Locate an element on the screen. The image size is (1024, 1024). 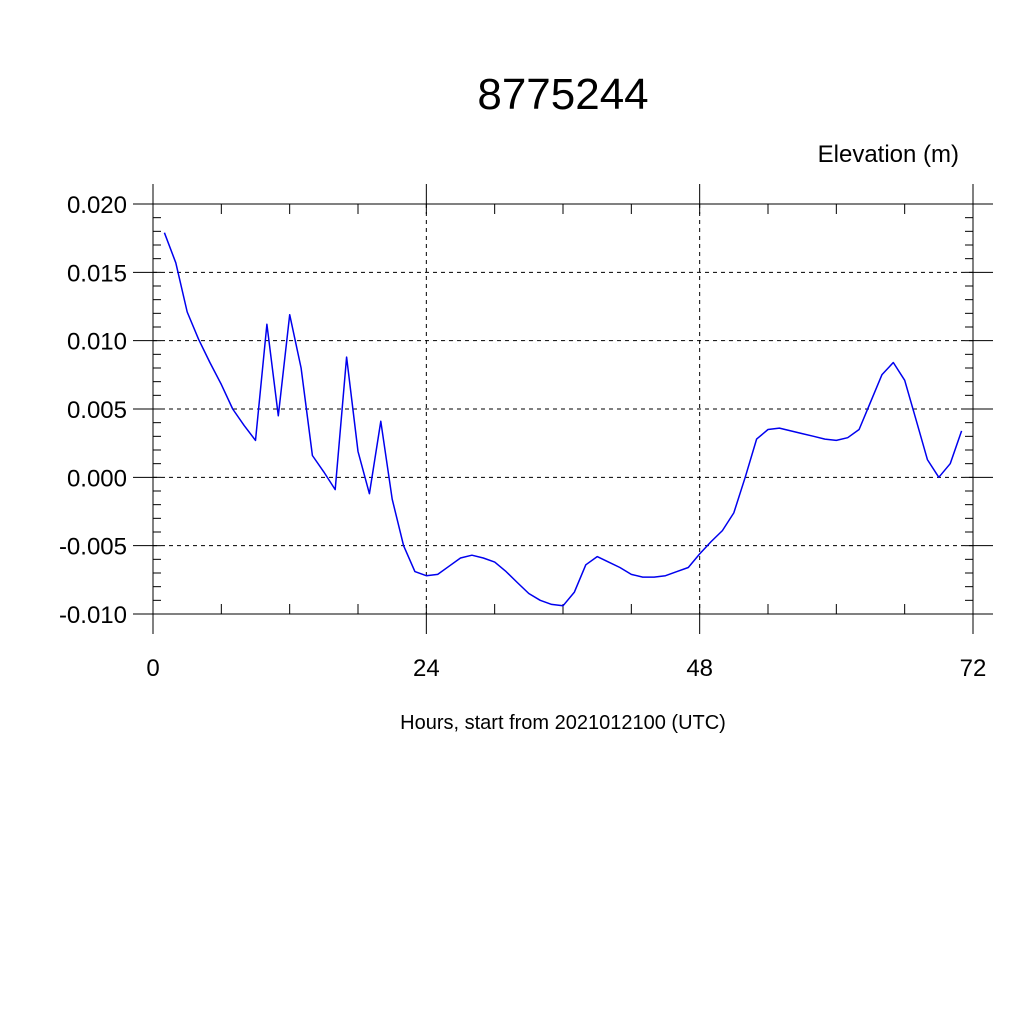
y-tick-label: -0.005 is located at coordinates (93, 547).